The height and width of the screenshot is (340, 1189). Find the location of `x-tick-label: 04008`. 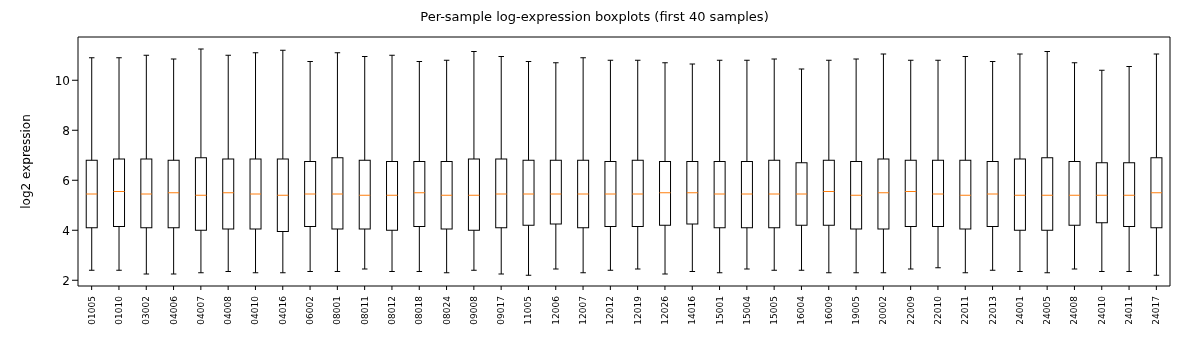

x-tick-label: 04008 is located at coordinates (228, 310).